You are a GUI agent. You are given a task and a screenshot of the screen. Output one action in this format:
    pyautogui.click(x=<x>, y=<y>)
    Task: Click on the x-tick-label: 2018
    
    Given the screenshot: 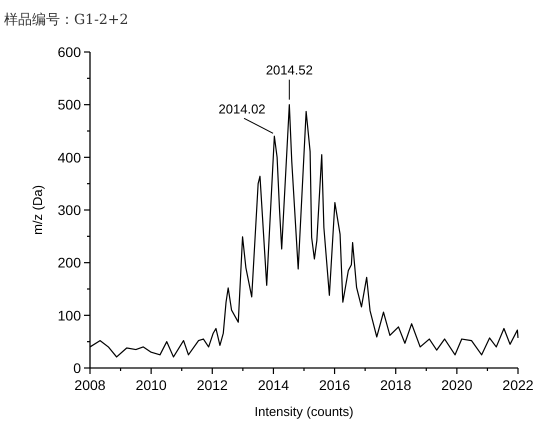 What is the action you would take?
    pyautogui.click(x=396, y=385)
    